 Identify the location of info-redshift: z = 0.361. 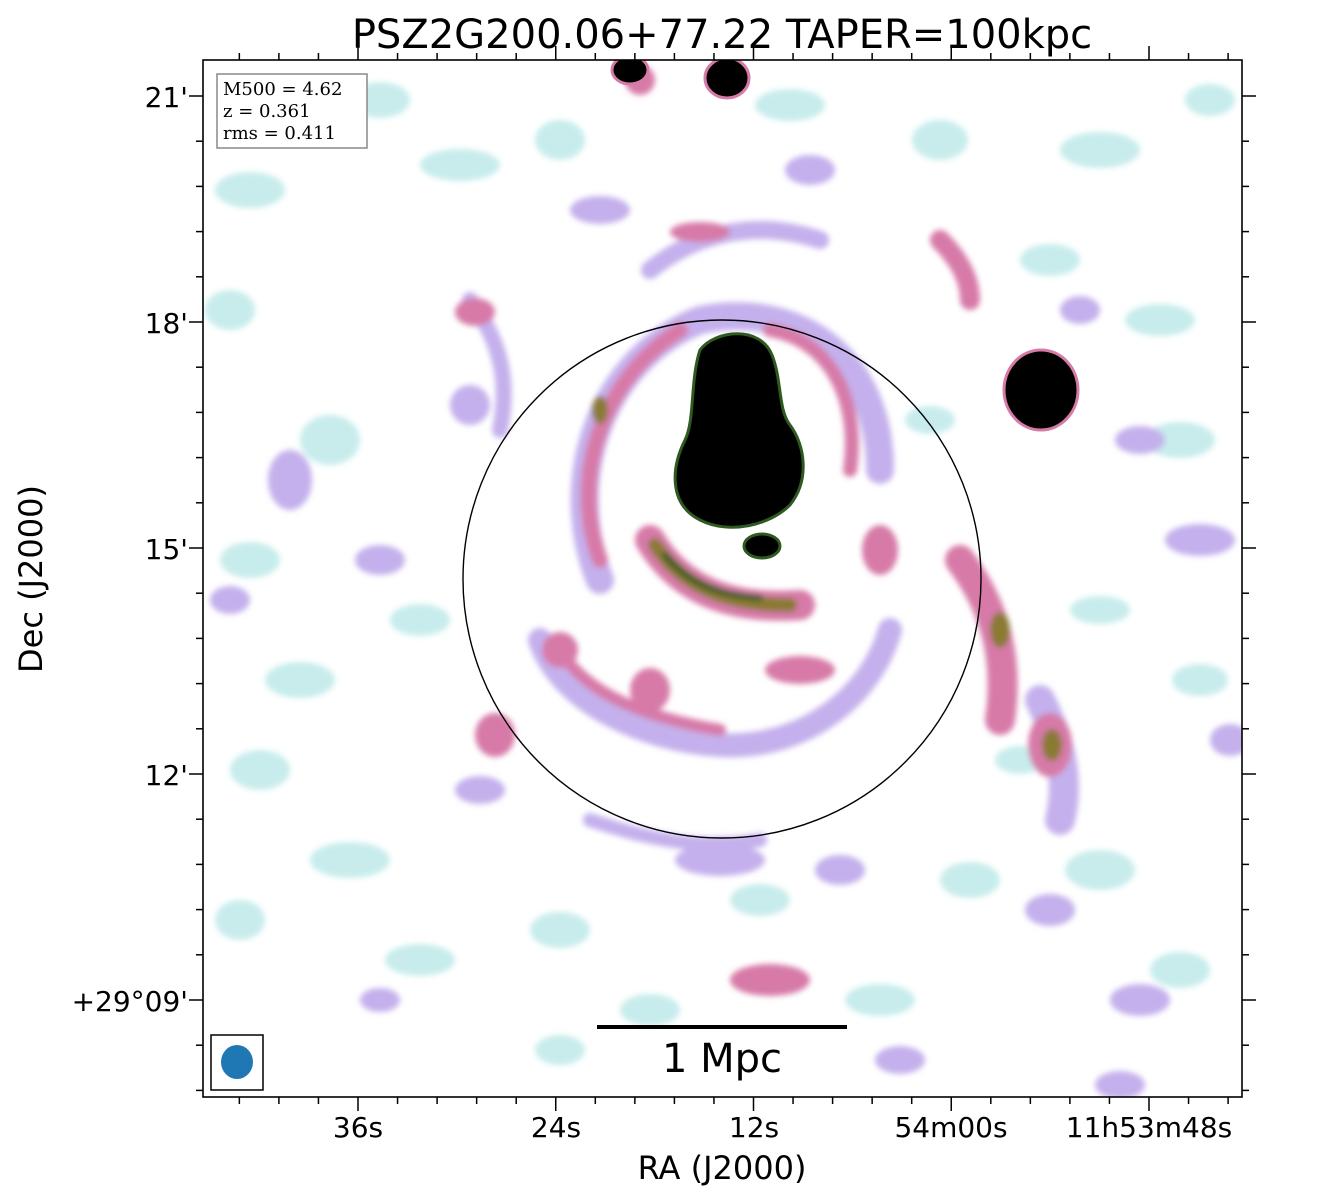
(267, 111).